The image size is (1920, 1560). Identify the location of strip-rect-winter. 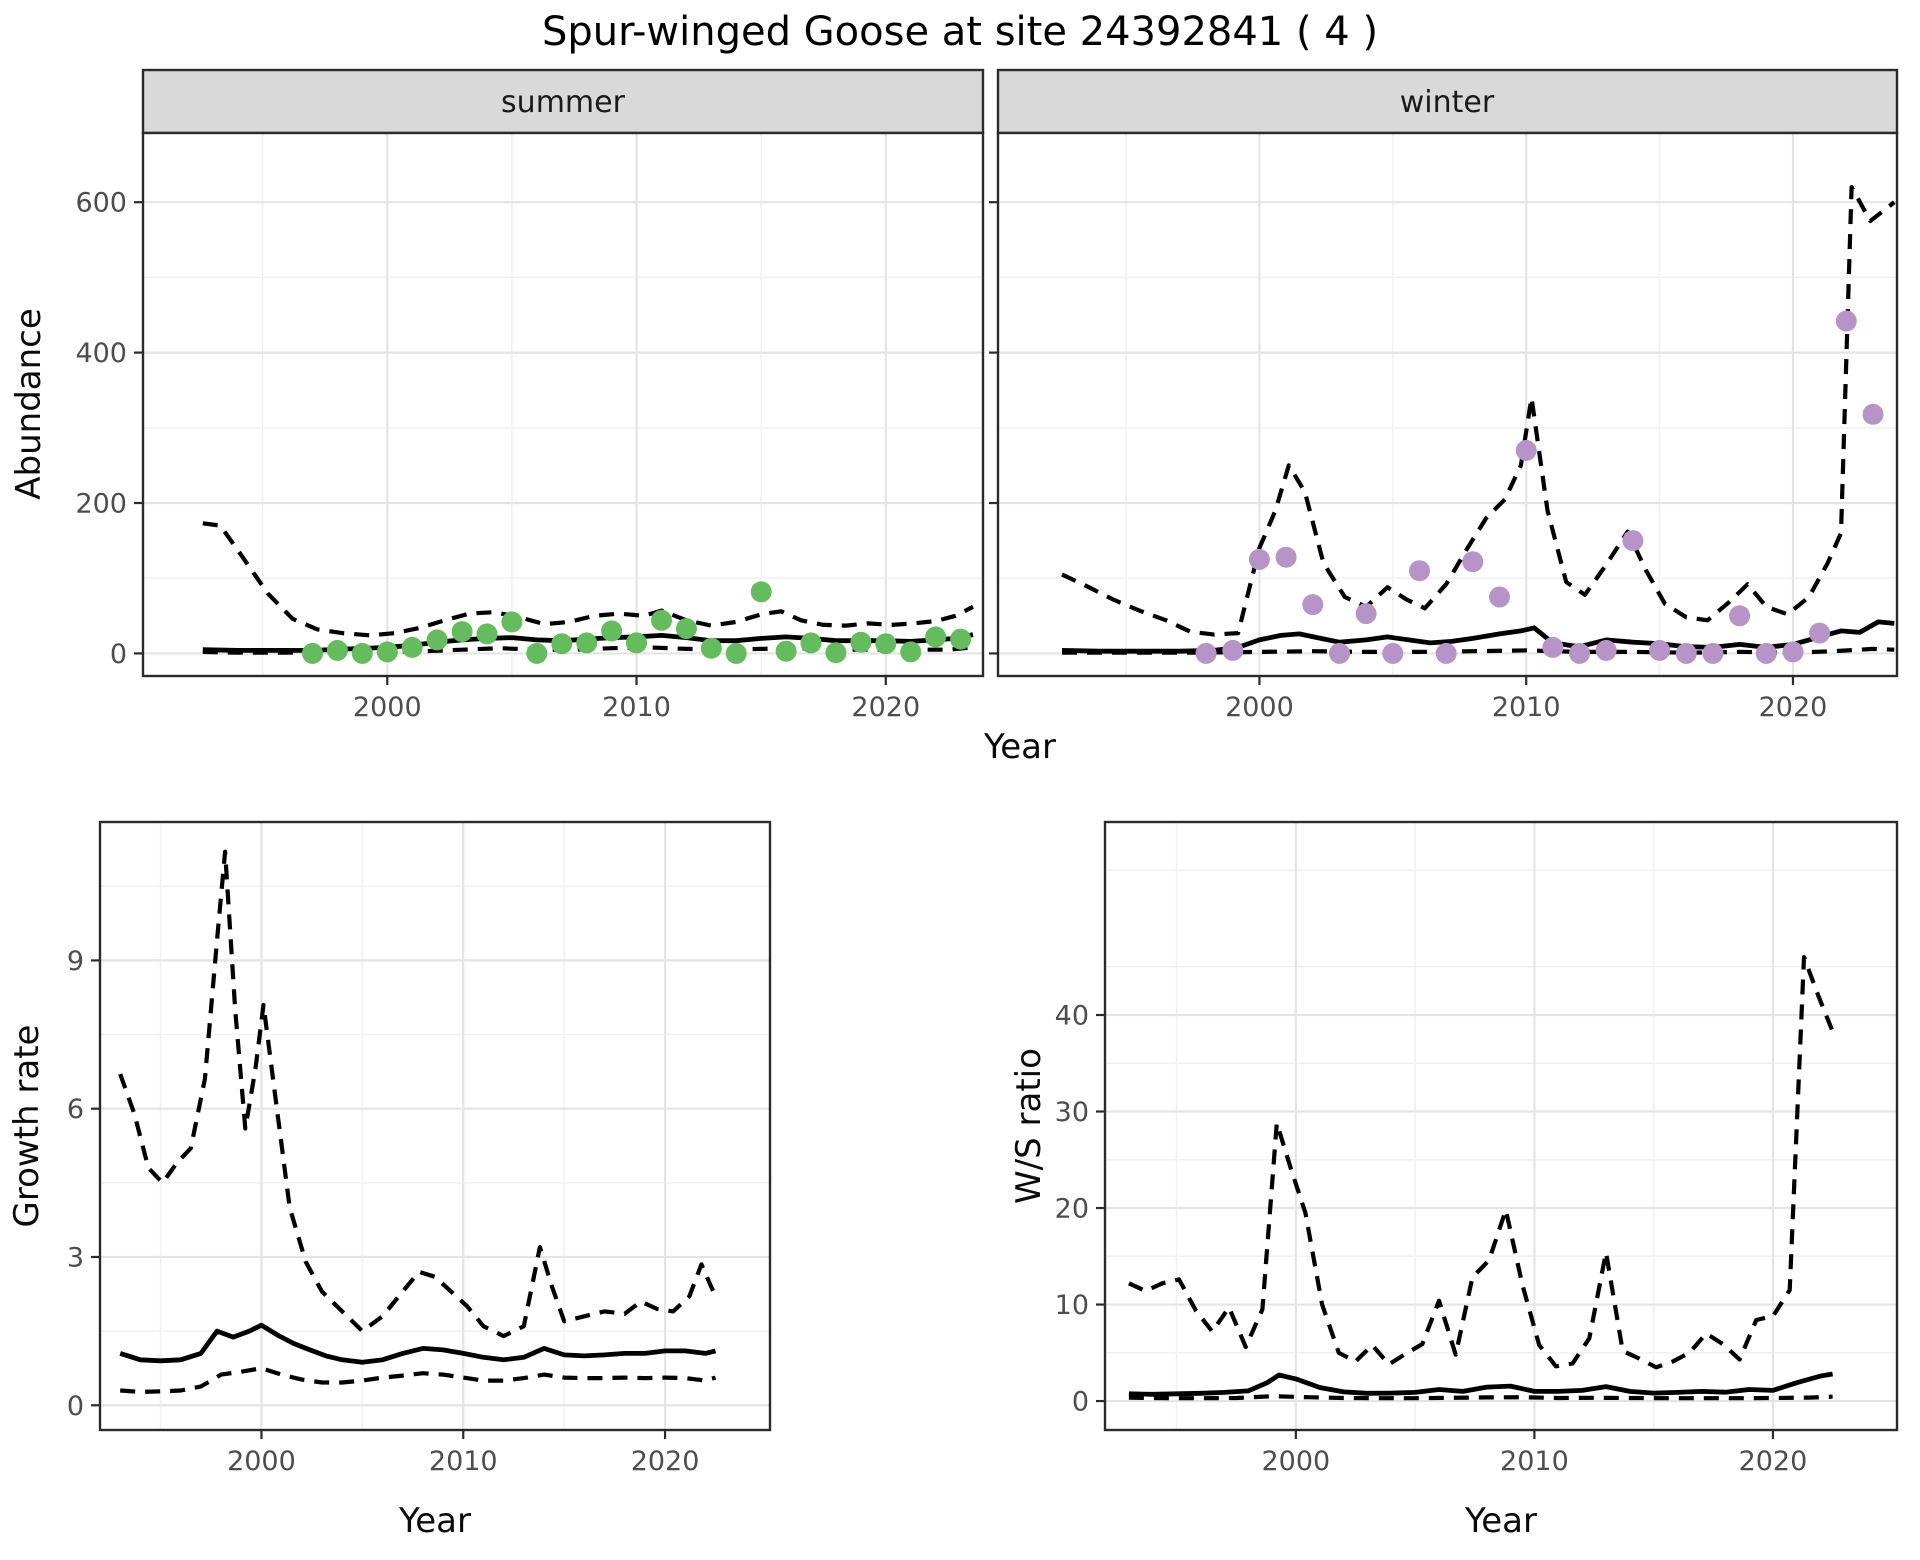
(1447, 101).